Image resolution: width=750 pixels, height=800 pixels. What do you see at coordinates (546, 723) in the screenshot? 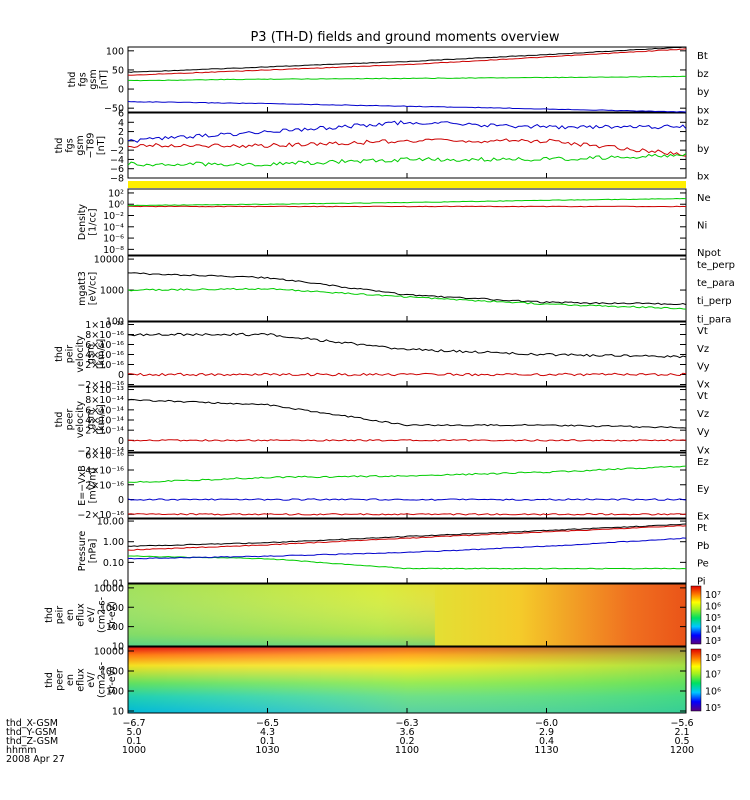
I see `x-axis-value: −6.0` at bounding box center [546, 723].